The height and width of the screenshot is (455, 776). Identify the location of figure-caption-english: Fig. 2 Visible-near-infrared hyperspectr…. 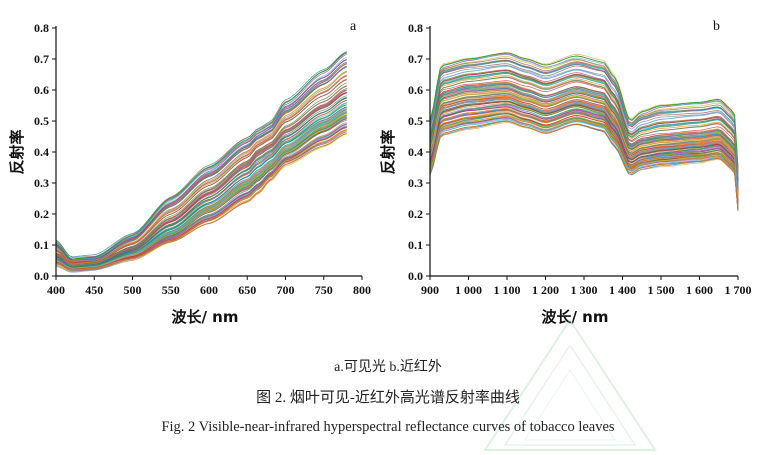
(388, 427).